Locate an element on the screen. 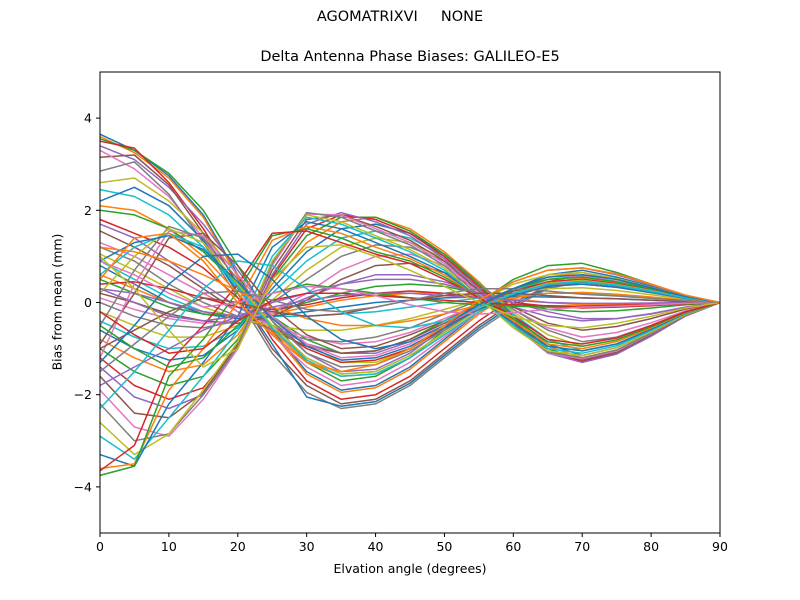  x-tick-label: 90 is located at coordinates (720, 546).